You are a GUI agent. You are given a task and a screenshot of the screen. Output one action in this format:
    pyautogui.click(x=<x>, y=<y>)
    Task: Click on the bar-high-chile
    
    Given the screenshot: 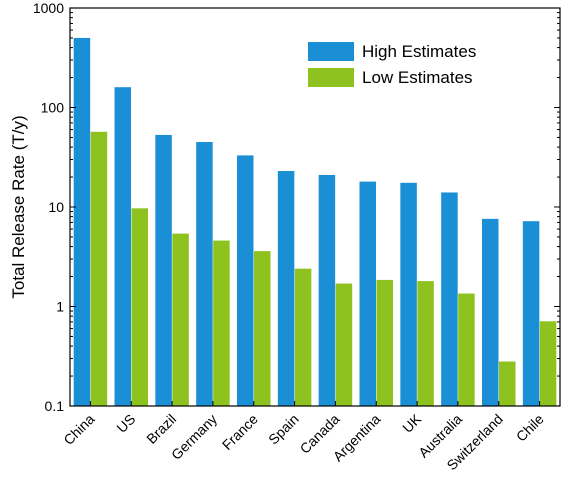 What is the action you would take?
    pyautogui.click(x=531, y=313)
    